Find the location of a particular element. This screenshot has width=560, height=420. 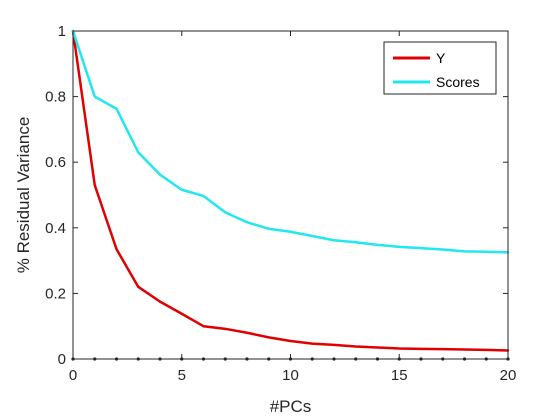

legend: Y Scores is located at coordinates (440, 68).